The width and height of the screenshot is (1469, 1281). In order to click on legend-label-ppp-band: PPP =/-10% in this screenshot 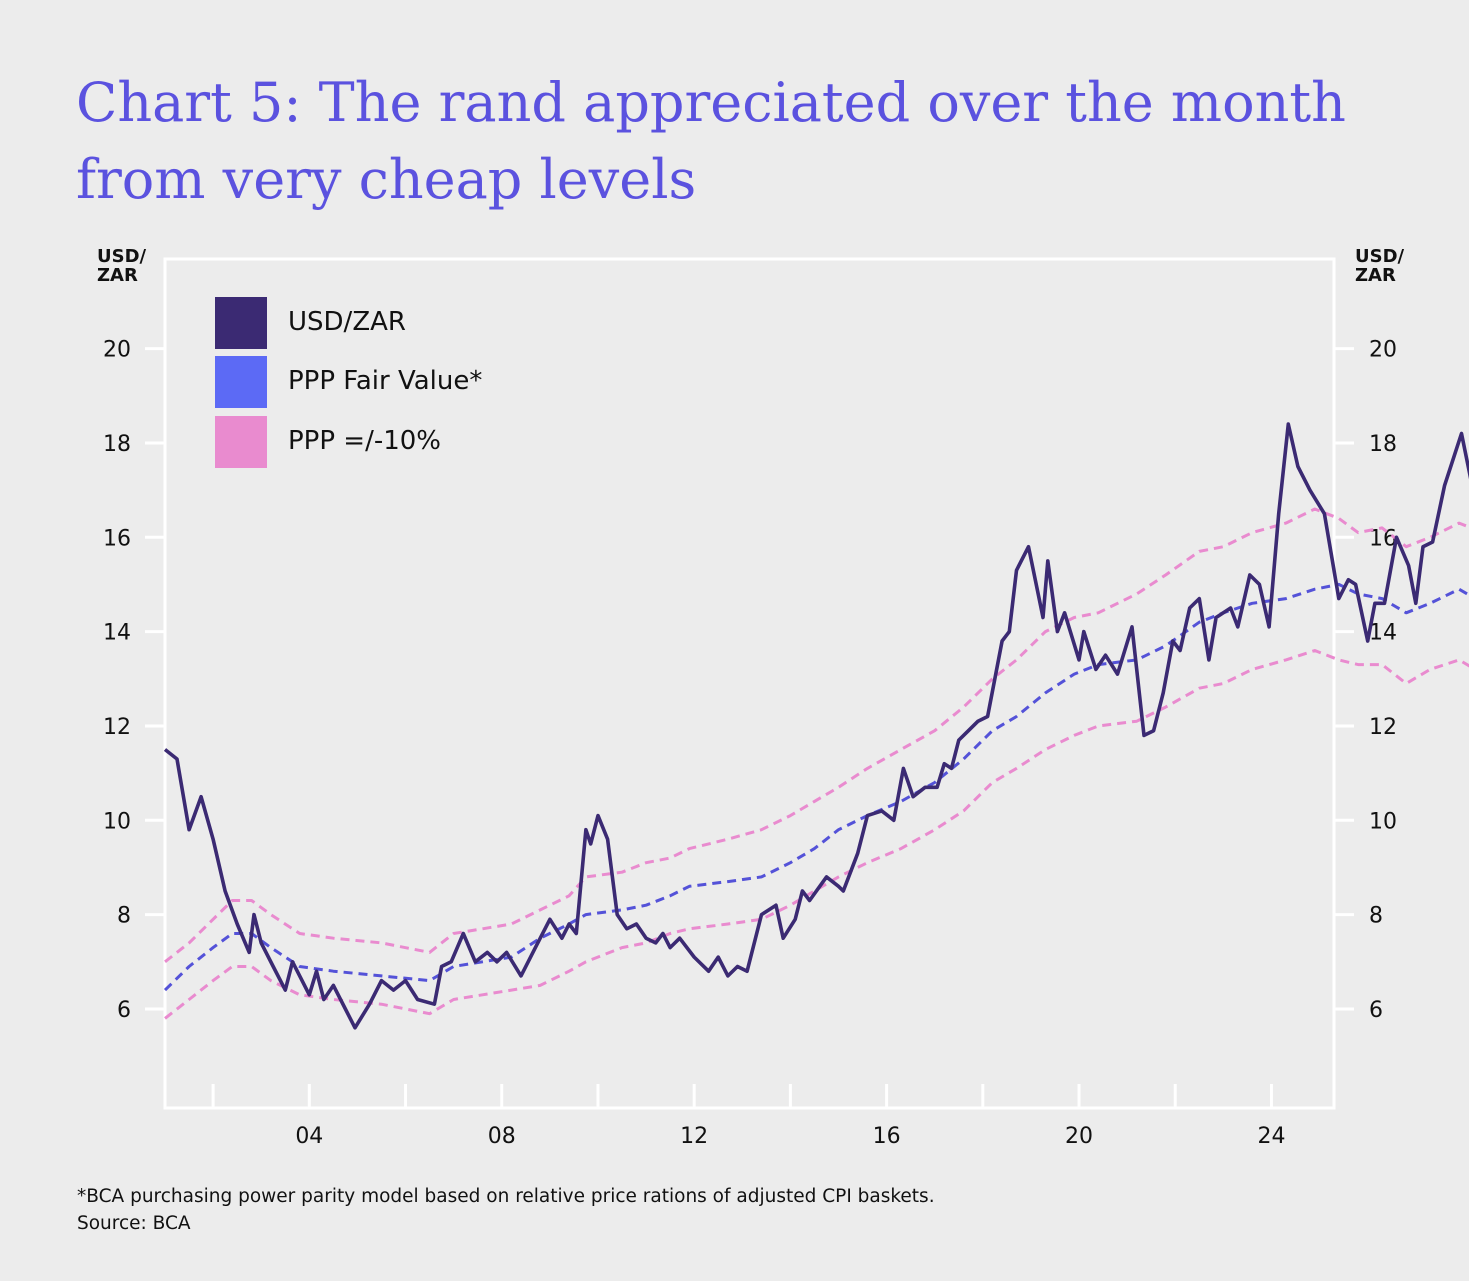, I will do `click(365, 441)`.